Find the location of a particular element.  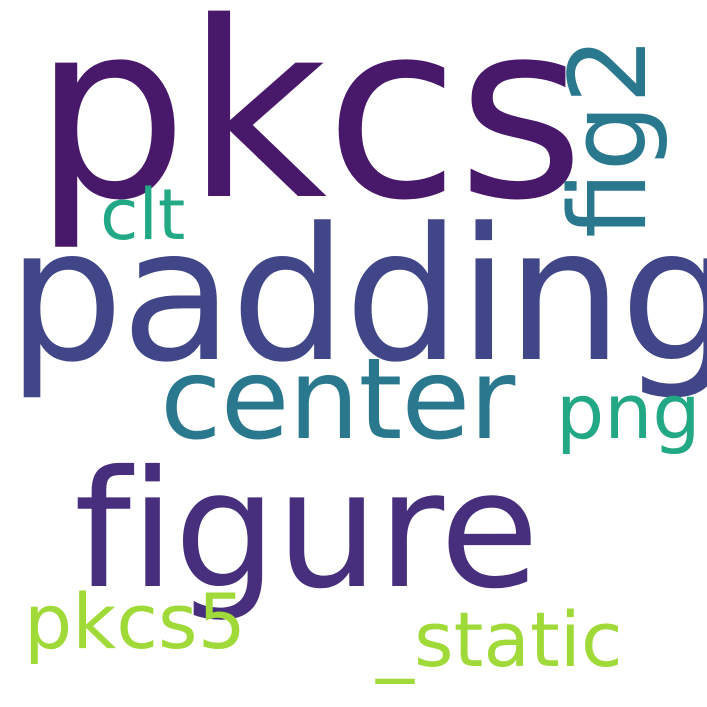

word-pkcs5: pkcs5 is located at coordinates (135, 621).